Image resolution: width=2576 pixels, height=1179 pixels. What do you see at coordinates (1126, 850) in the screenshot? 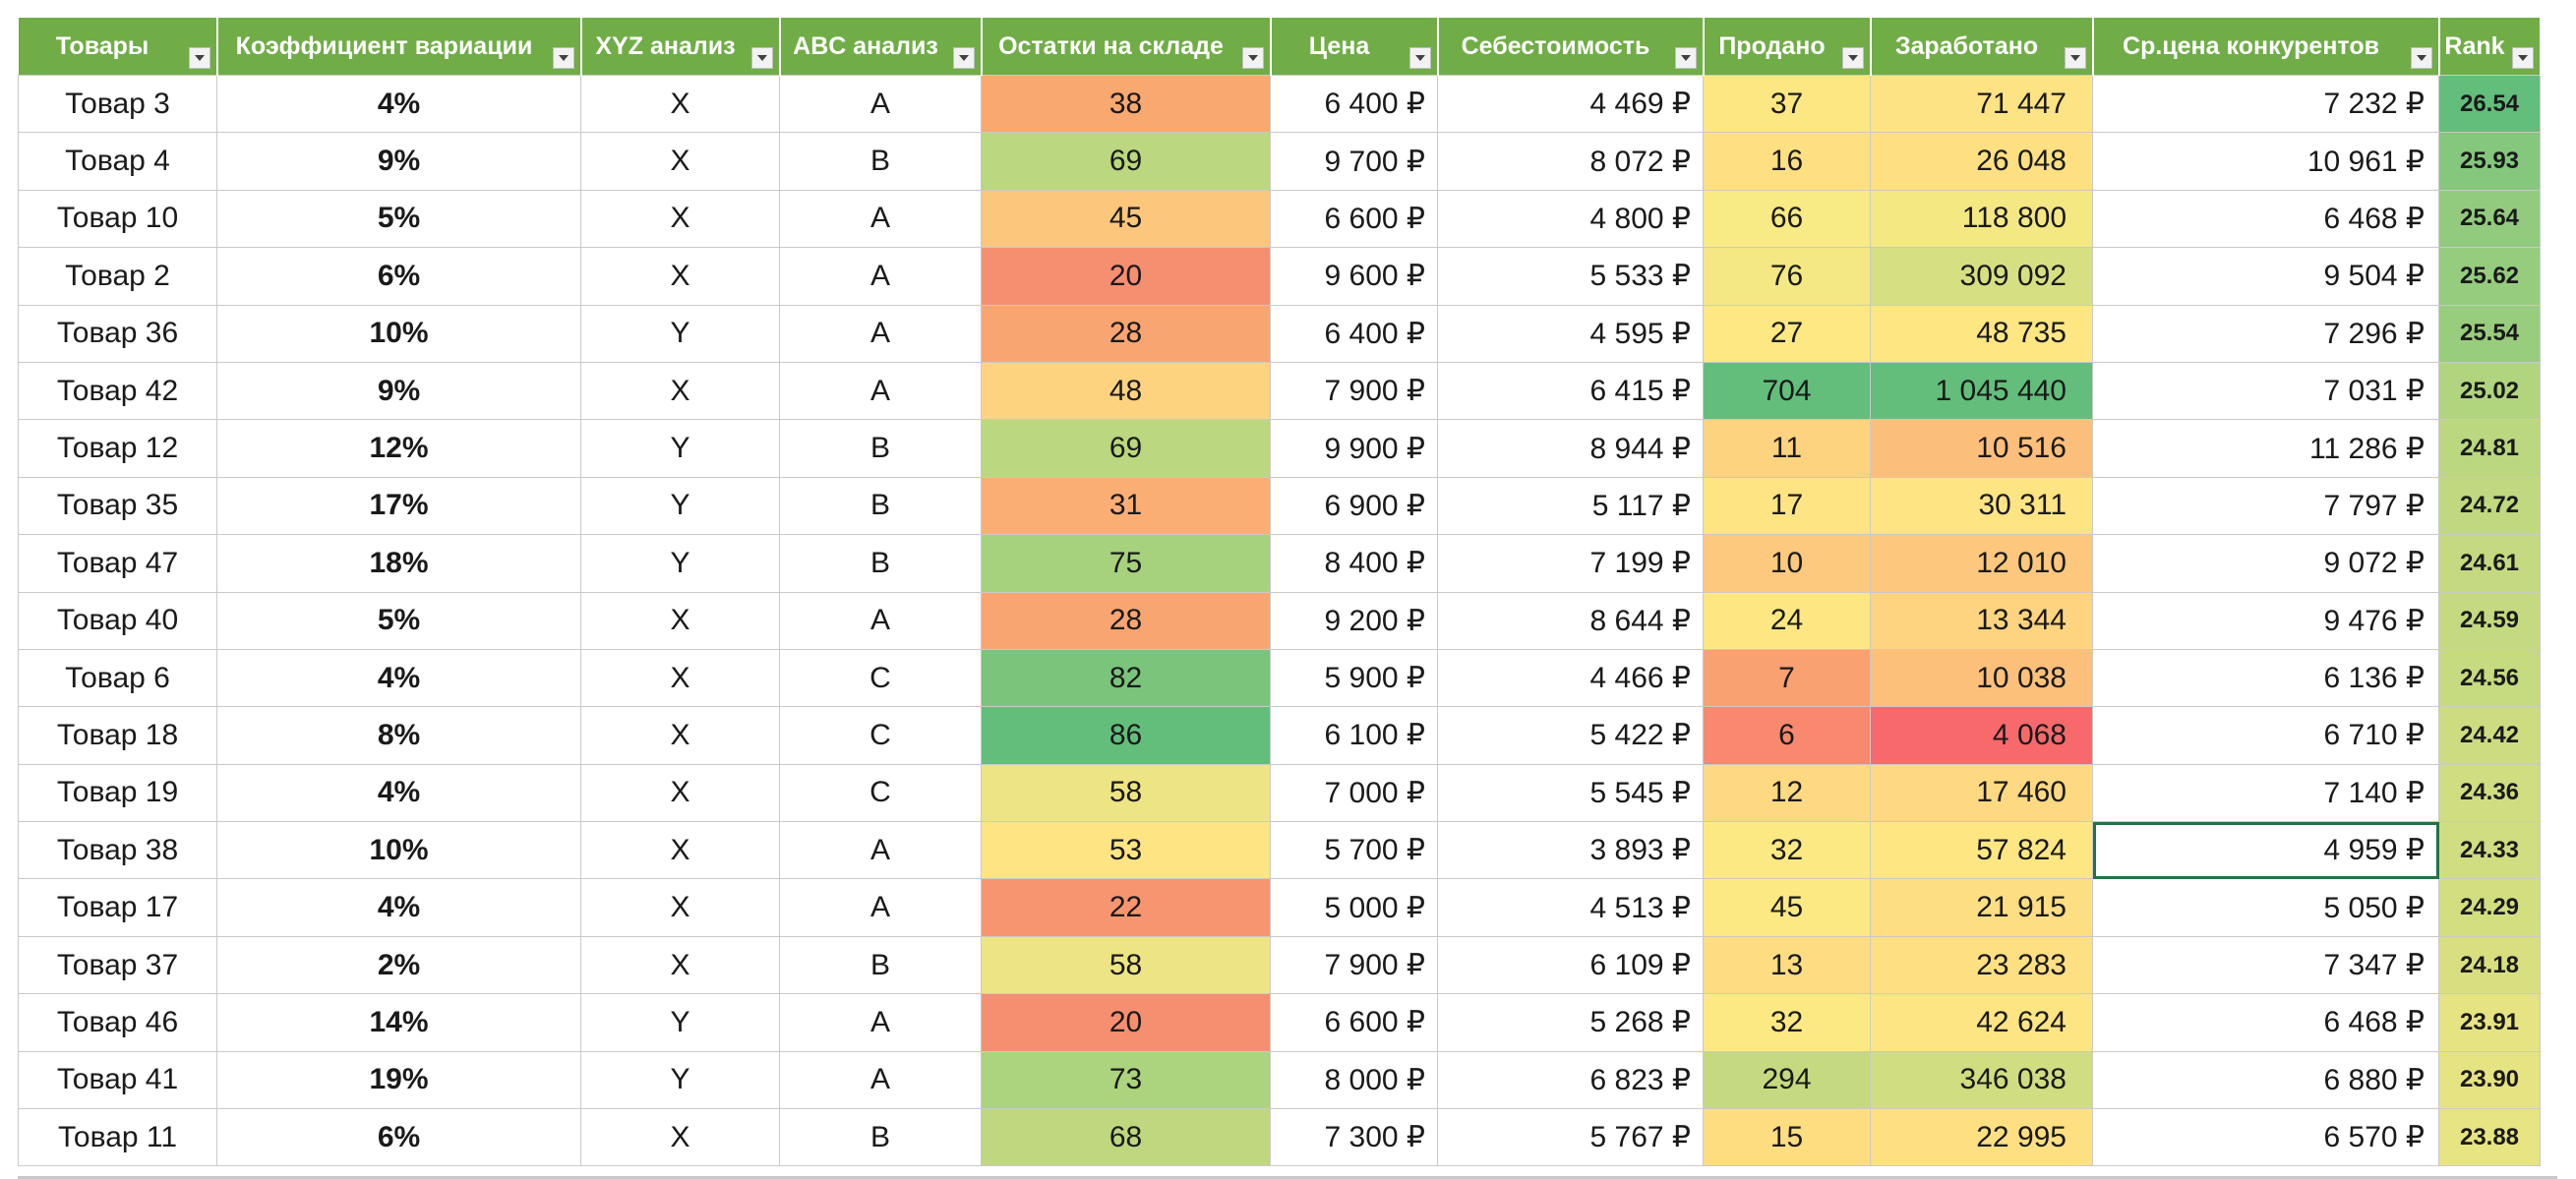
I see `cell-stock: 53` at bounding box center [1126, 850].